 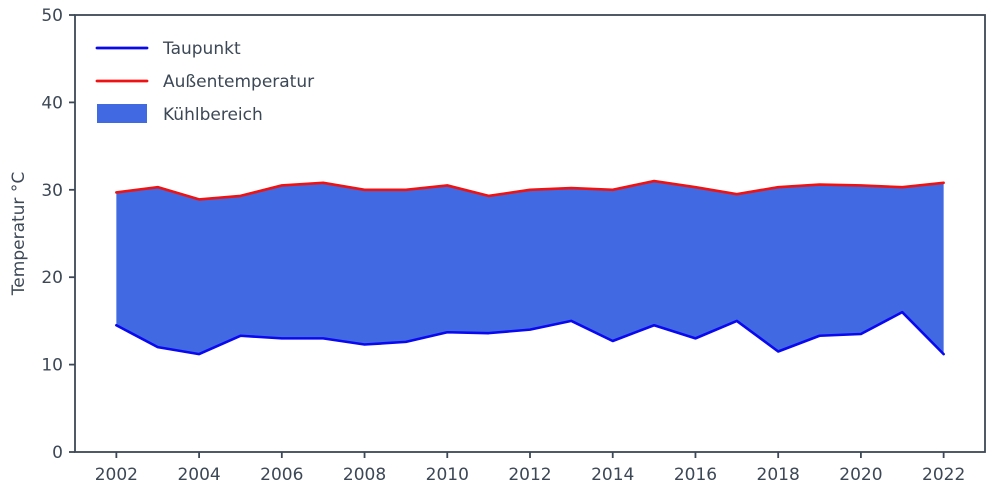 I want to click on x-tick-label: 2018, so click(x=778, y=475).